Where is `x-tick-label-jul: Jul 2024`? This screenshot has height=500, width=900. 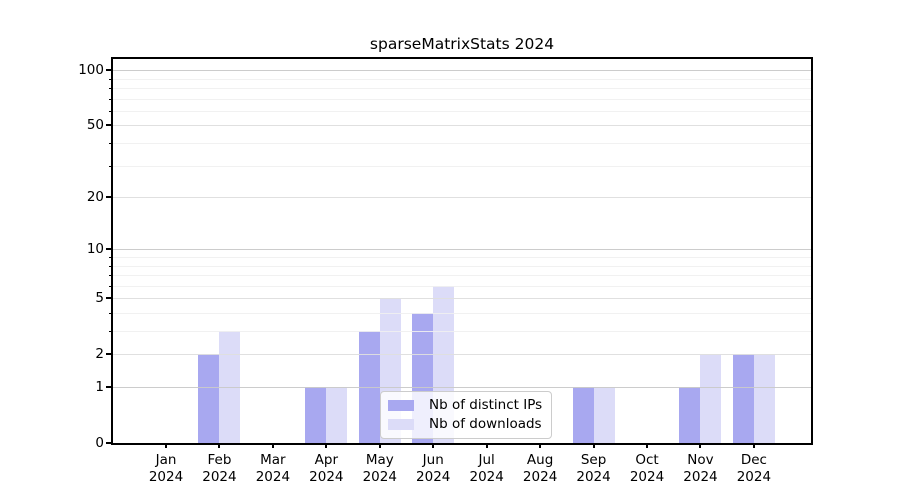
x-tick-label-jul: Jul 2024 is located at coordinates (486, 468).